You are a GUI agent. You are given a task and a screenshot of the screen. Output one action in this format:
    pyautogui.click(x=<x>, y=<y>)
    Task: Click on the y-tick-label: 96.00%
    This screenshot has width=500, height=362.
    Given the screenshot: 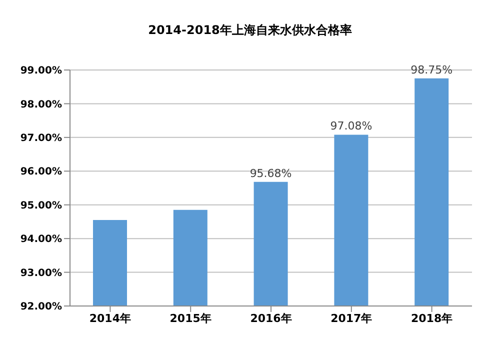 What is the action you would take?
    pyautogui.click(x=41, y=172)
    